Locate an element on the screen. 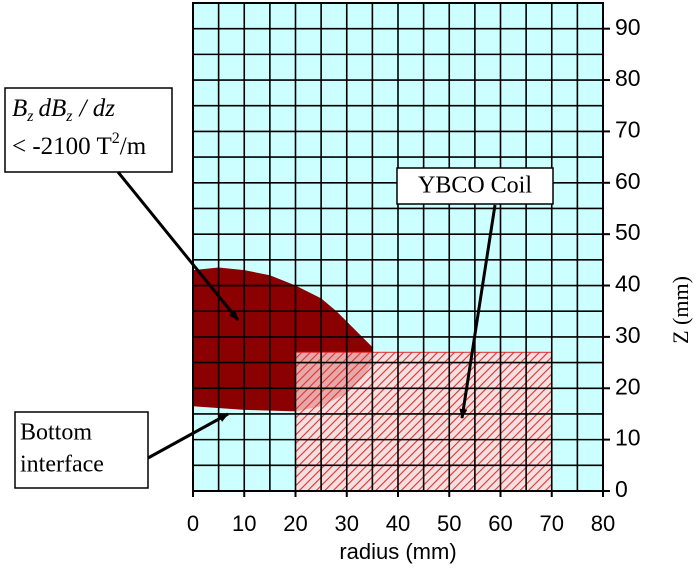 The image size is (700, 571). annotation-text: / dz is located at coordinates (97, 108).